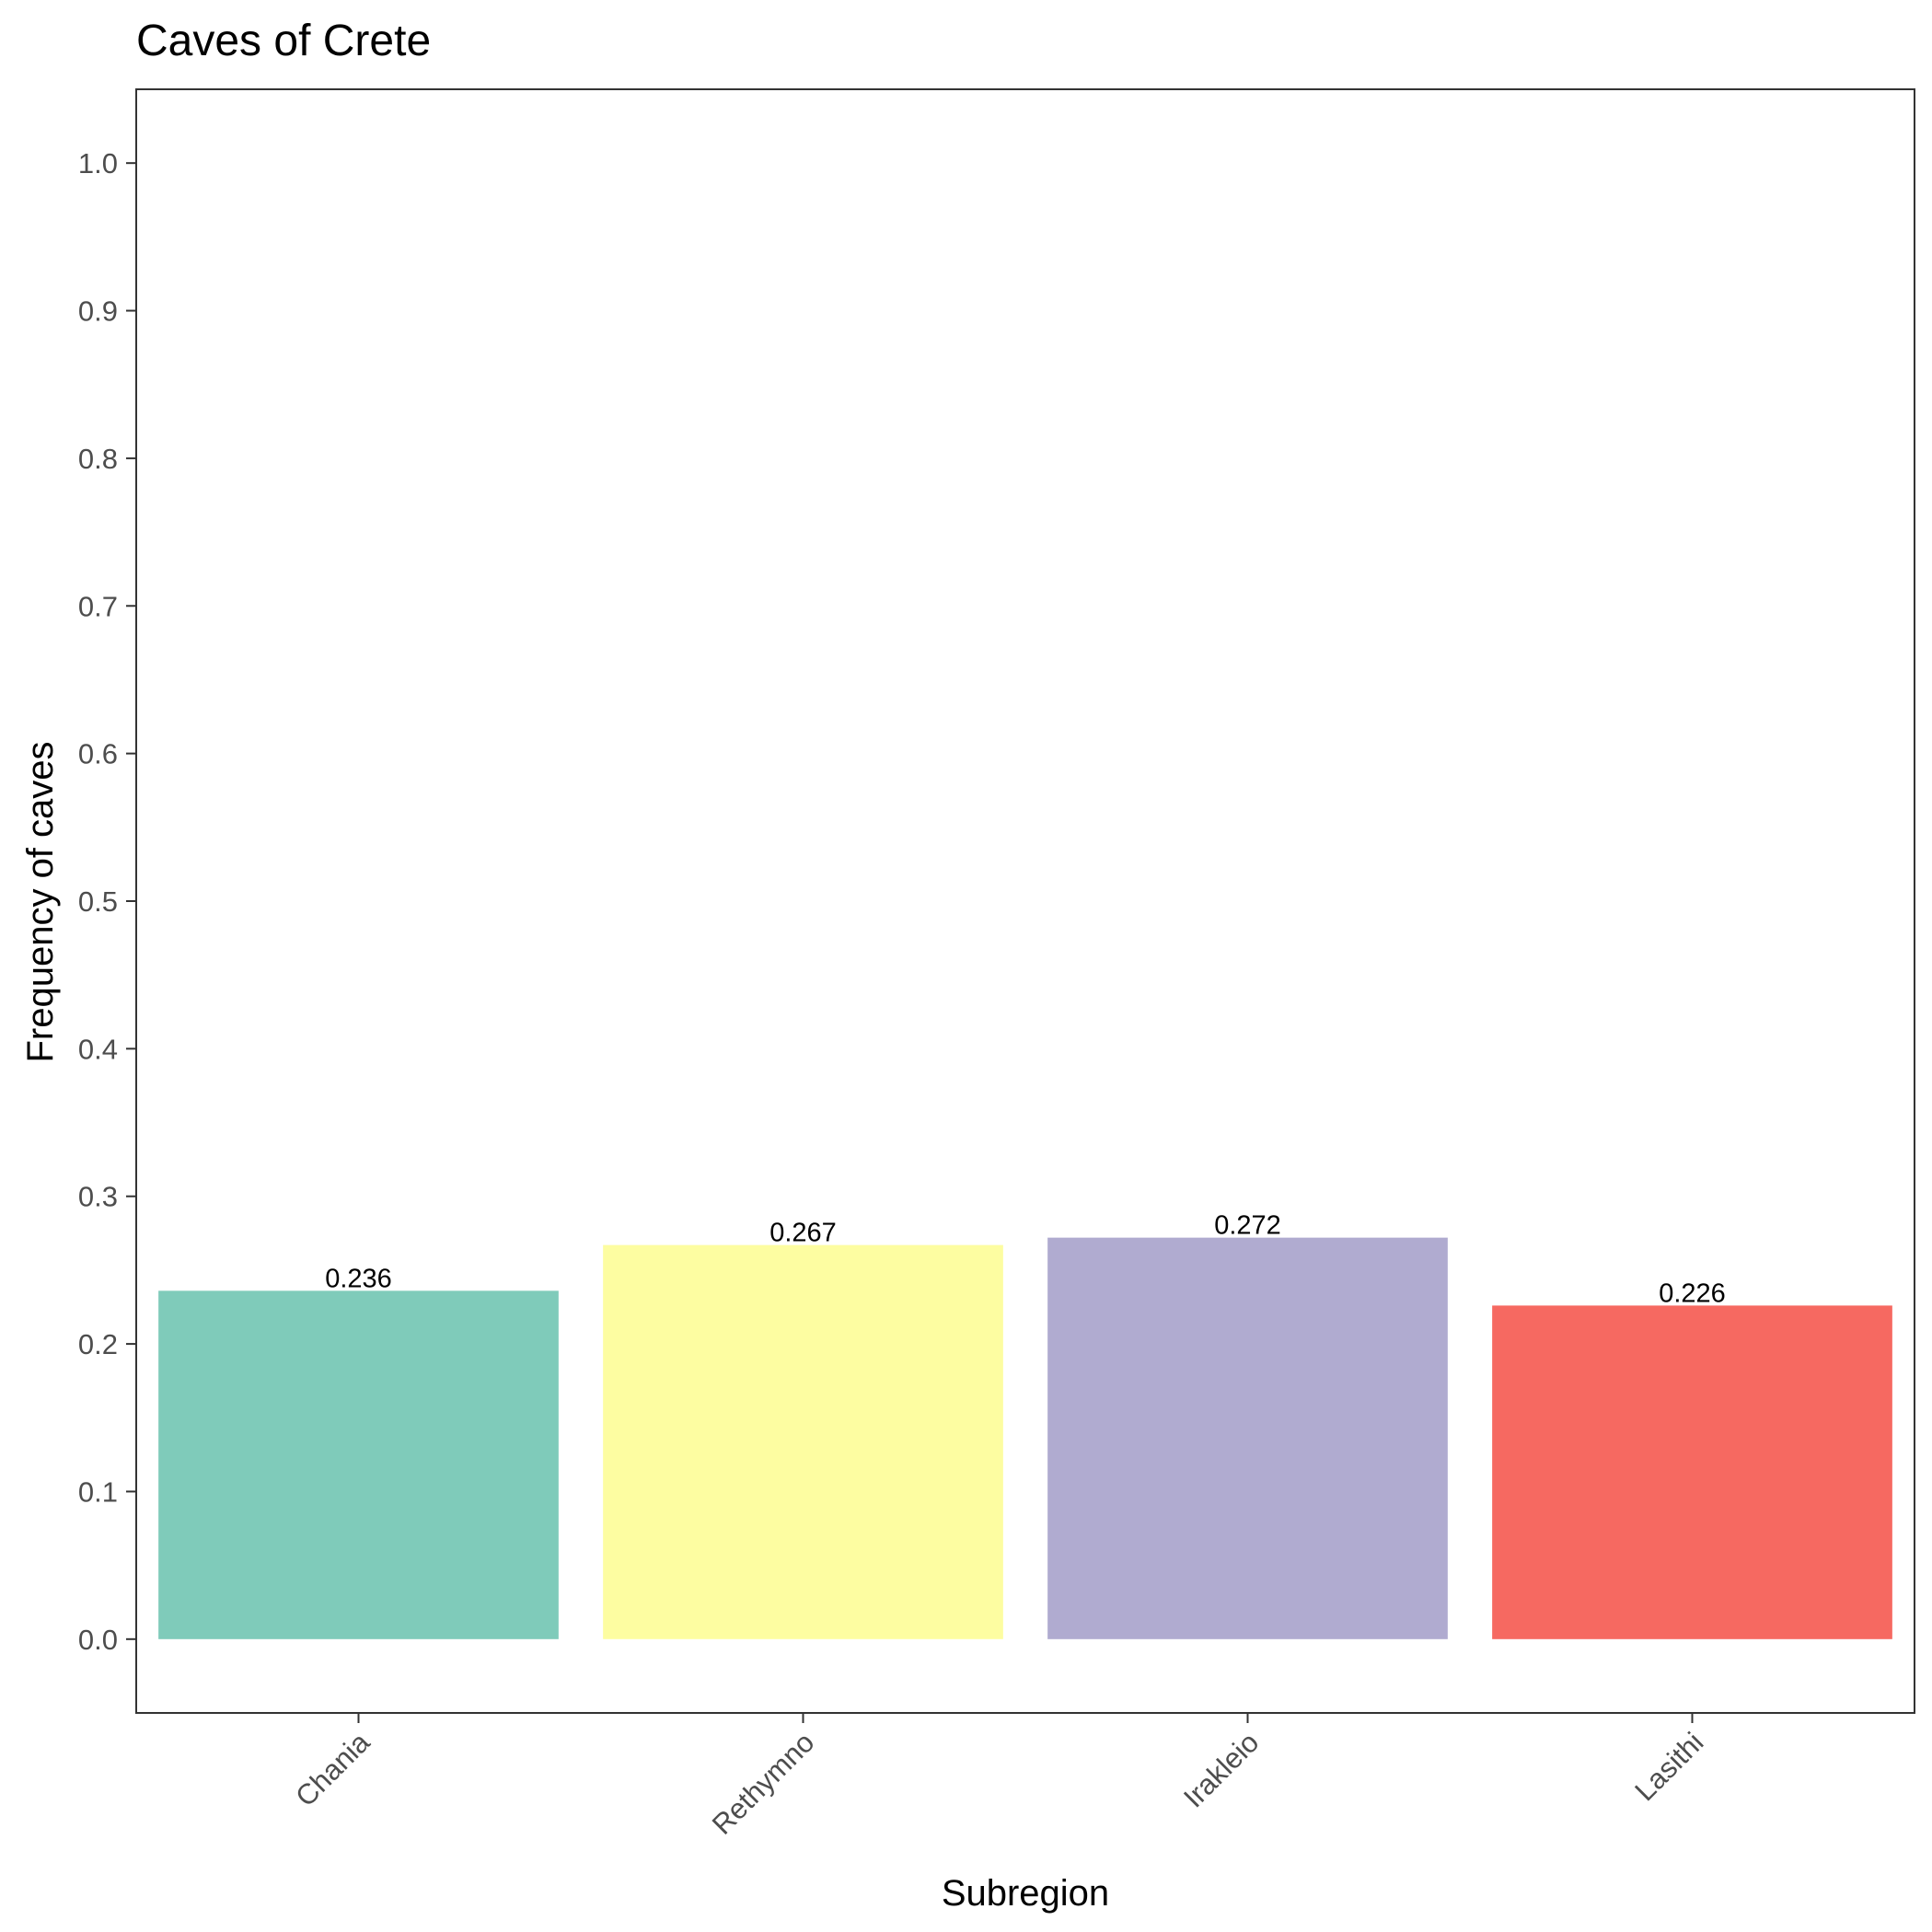 The image size is (1932, 1932). I want to click on y-tick-label: 0.5, so click(98, 902).